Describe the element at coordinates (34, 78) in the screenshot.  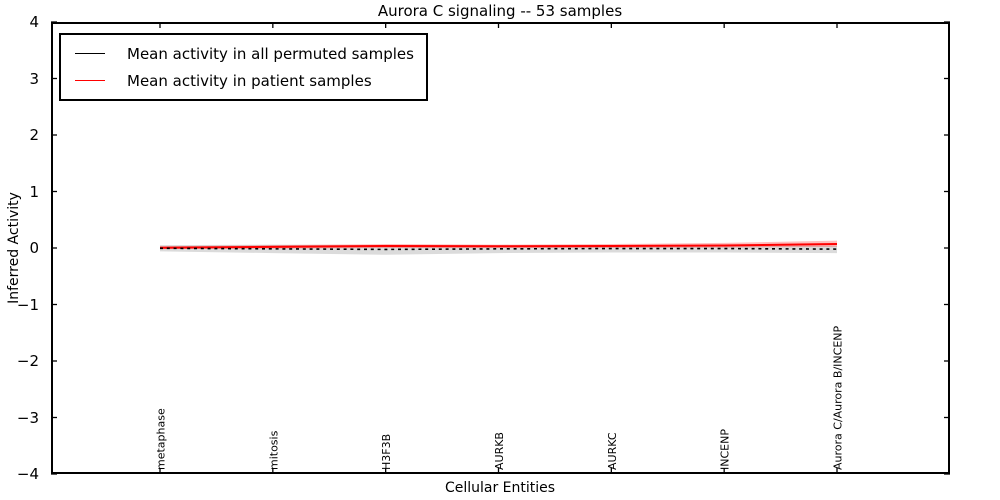
I see `y-tick-label-3: 3` at that location.